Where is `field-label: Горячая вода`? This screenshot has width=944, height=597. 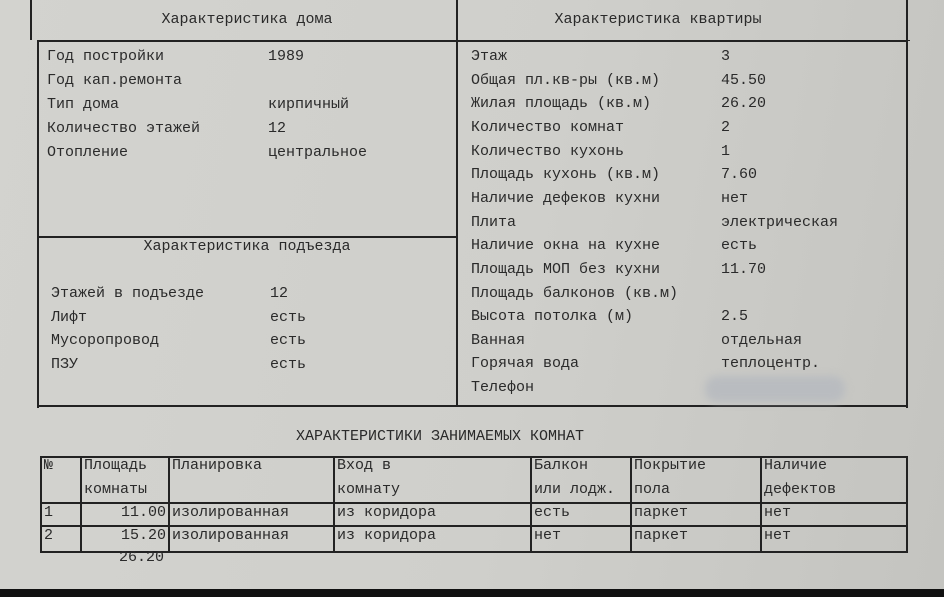
field-label: Горячая вода is located at coordinates (525, 364).